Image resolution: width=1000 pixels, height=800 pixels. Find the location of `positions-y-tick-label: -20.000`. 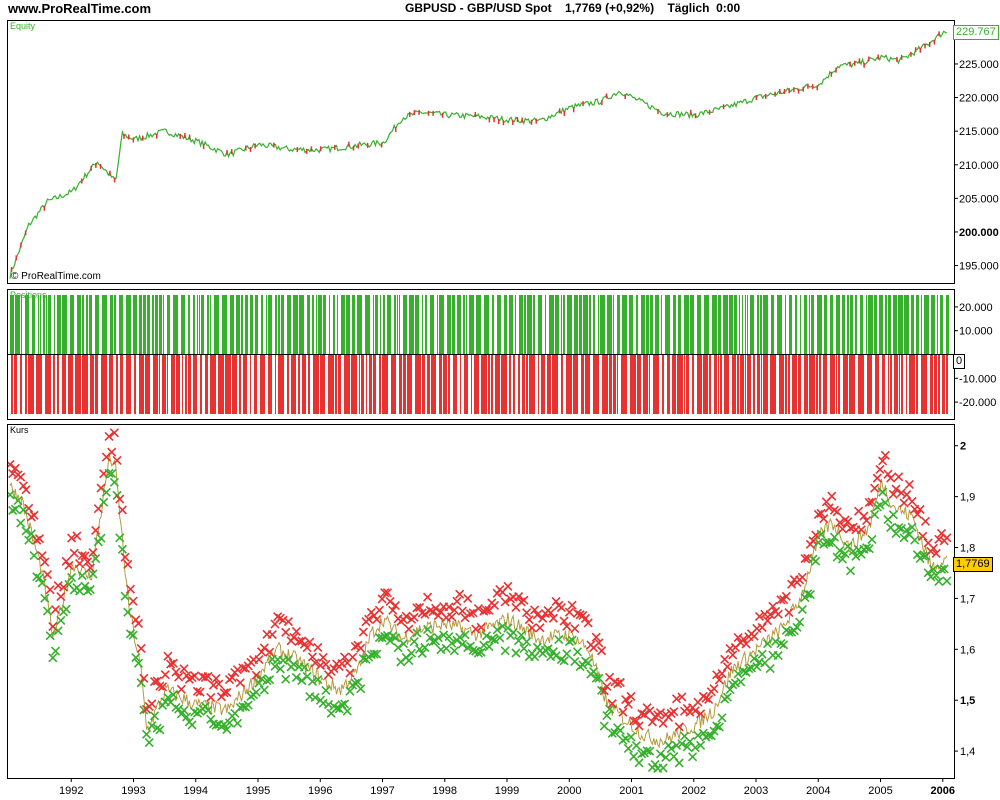

positions-y-tick-label: -20.000 is located at coordinates (977, 403).